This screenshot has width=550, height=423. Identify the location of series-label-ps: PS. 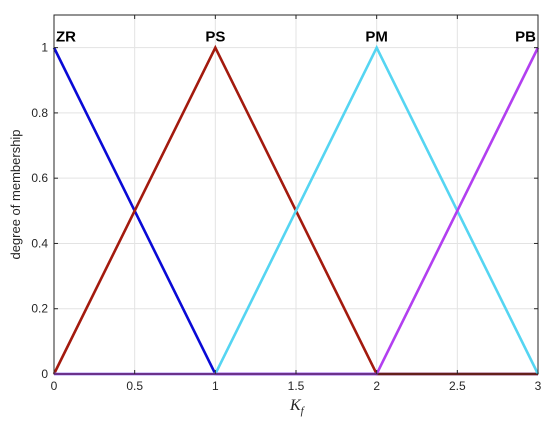
(215, 37).